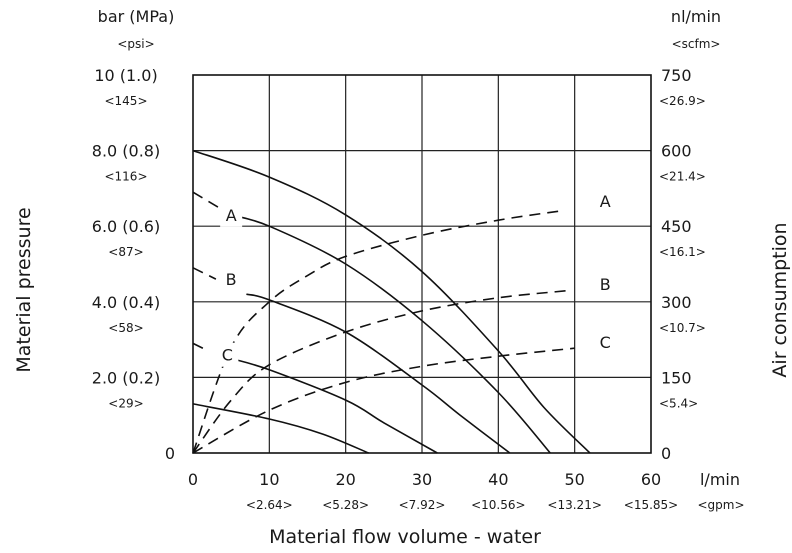 This screenshot has width=792, height=553. Describe the element at coordinates (666, 453) in the screenshot. I see `y-right-tick-label: 0` at that location.